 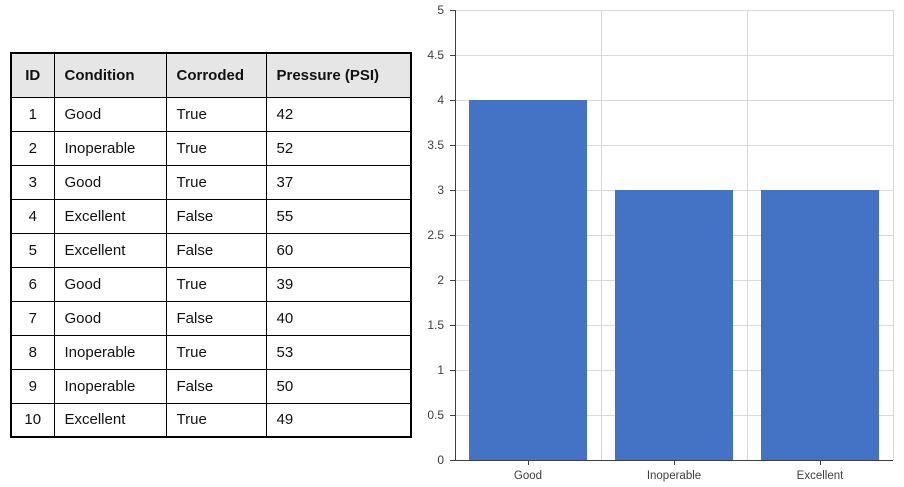 What do you see at coordinates (455, 235) in the screenshot?
I see `y-axis-line` at bounding box center [455, 235].